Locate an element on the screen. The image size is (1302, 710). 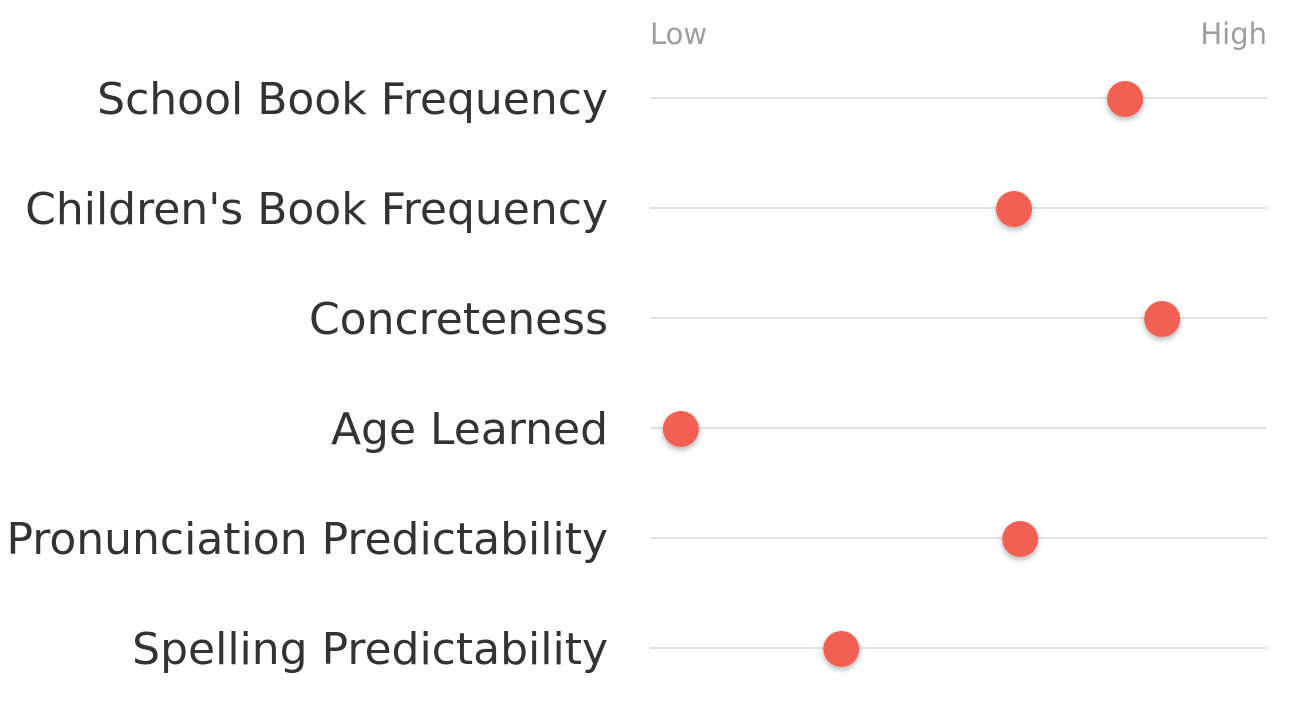
axis-low-label: Low is located at coordinates (678, 34).